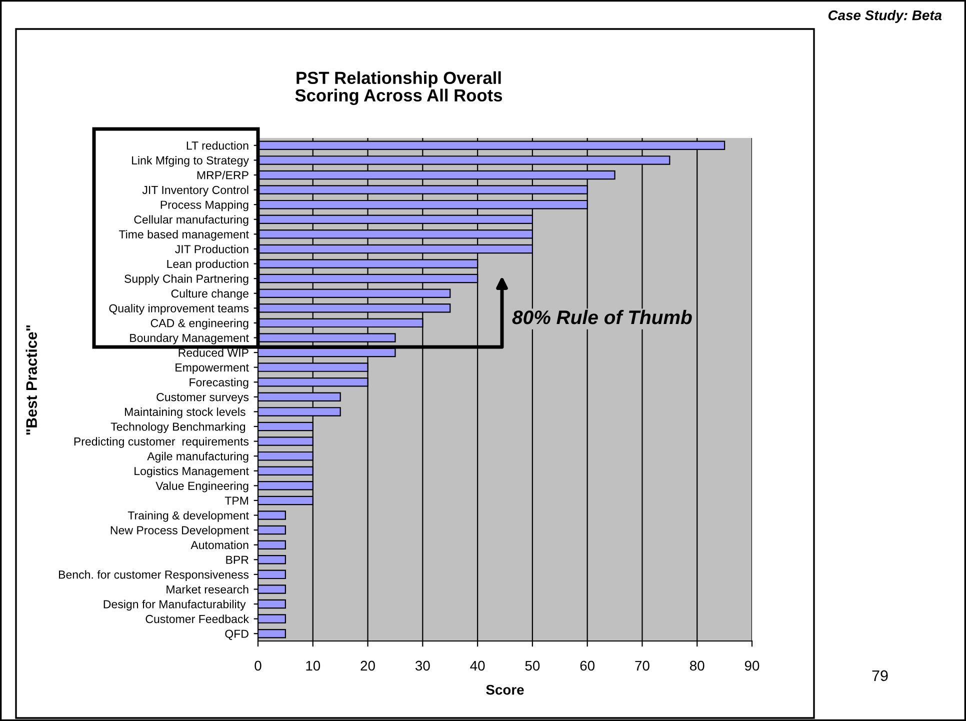  Describe the element at coordinates (191, 472) in the screenshot. I see `y-tick-label: Logistics Management` at that location.